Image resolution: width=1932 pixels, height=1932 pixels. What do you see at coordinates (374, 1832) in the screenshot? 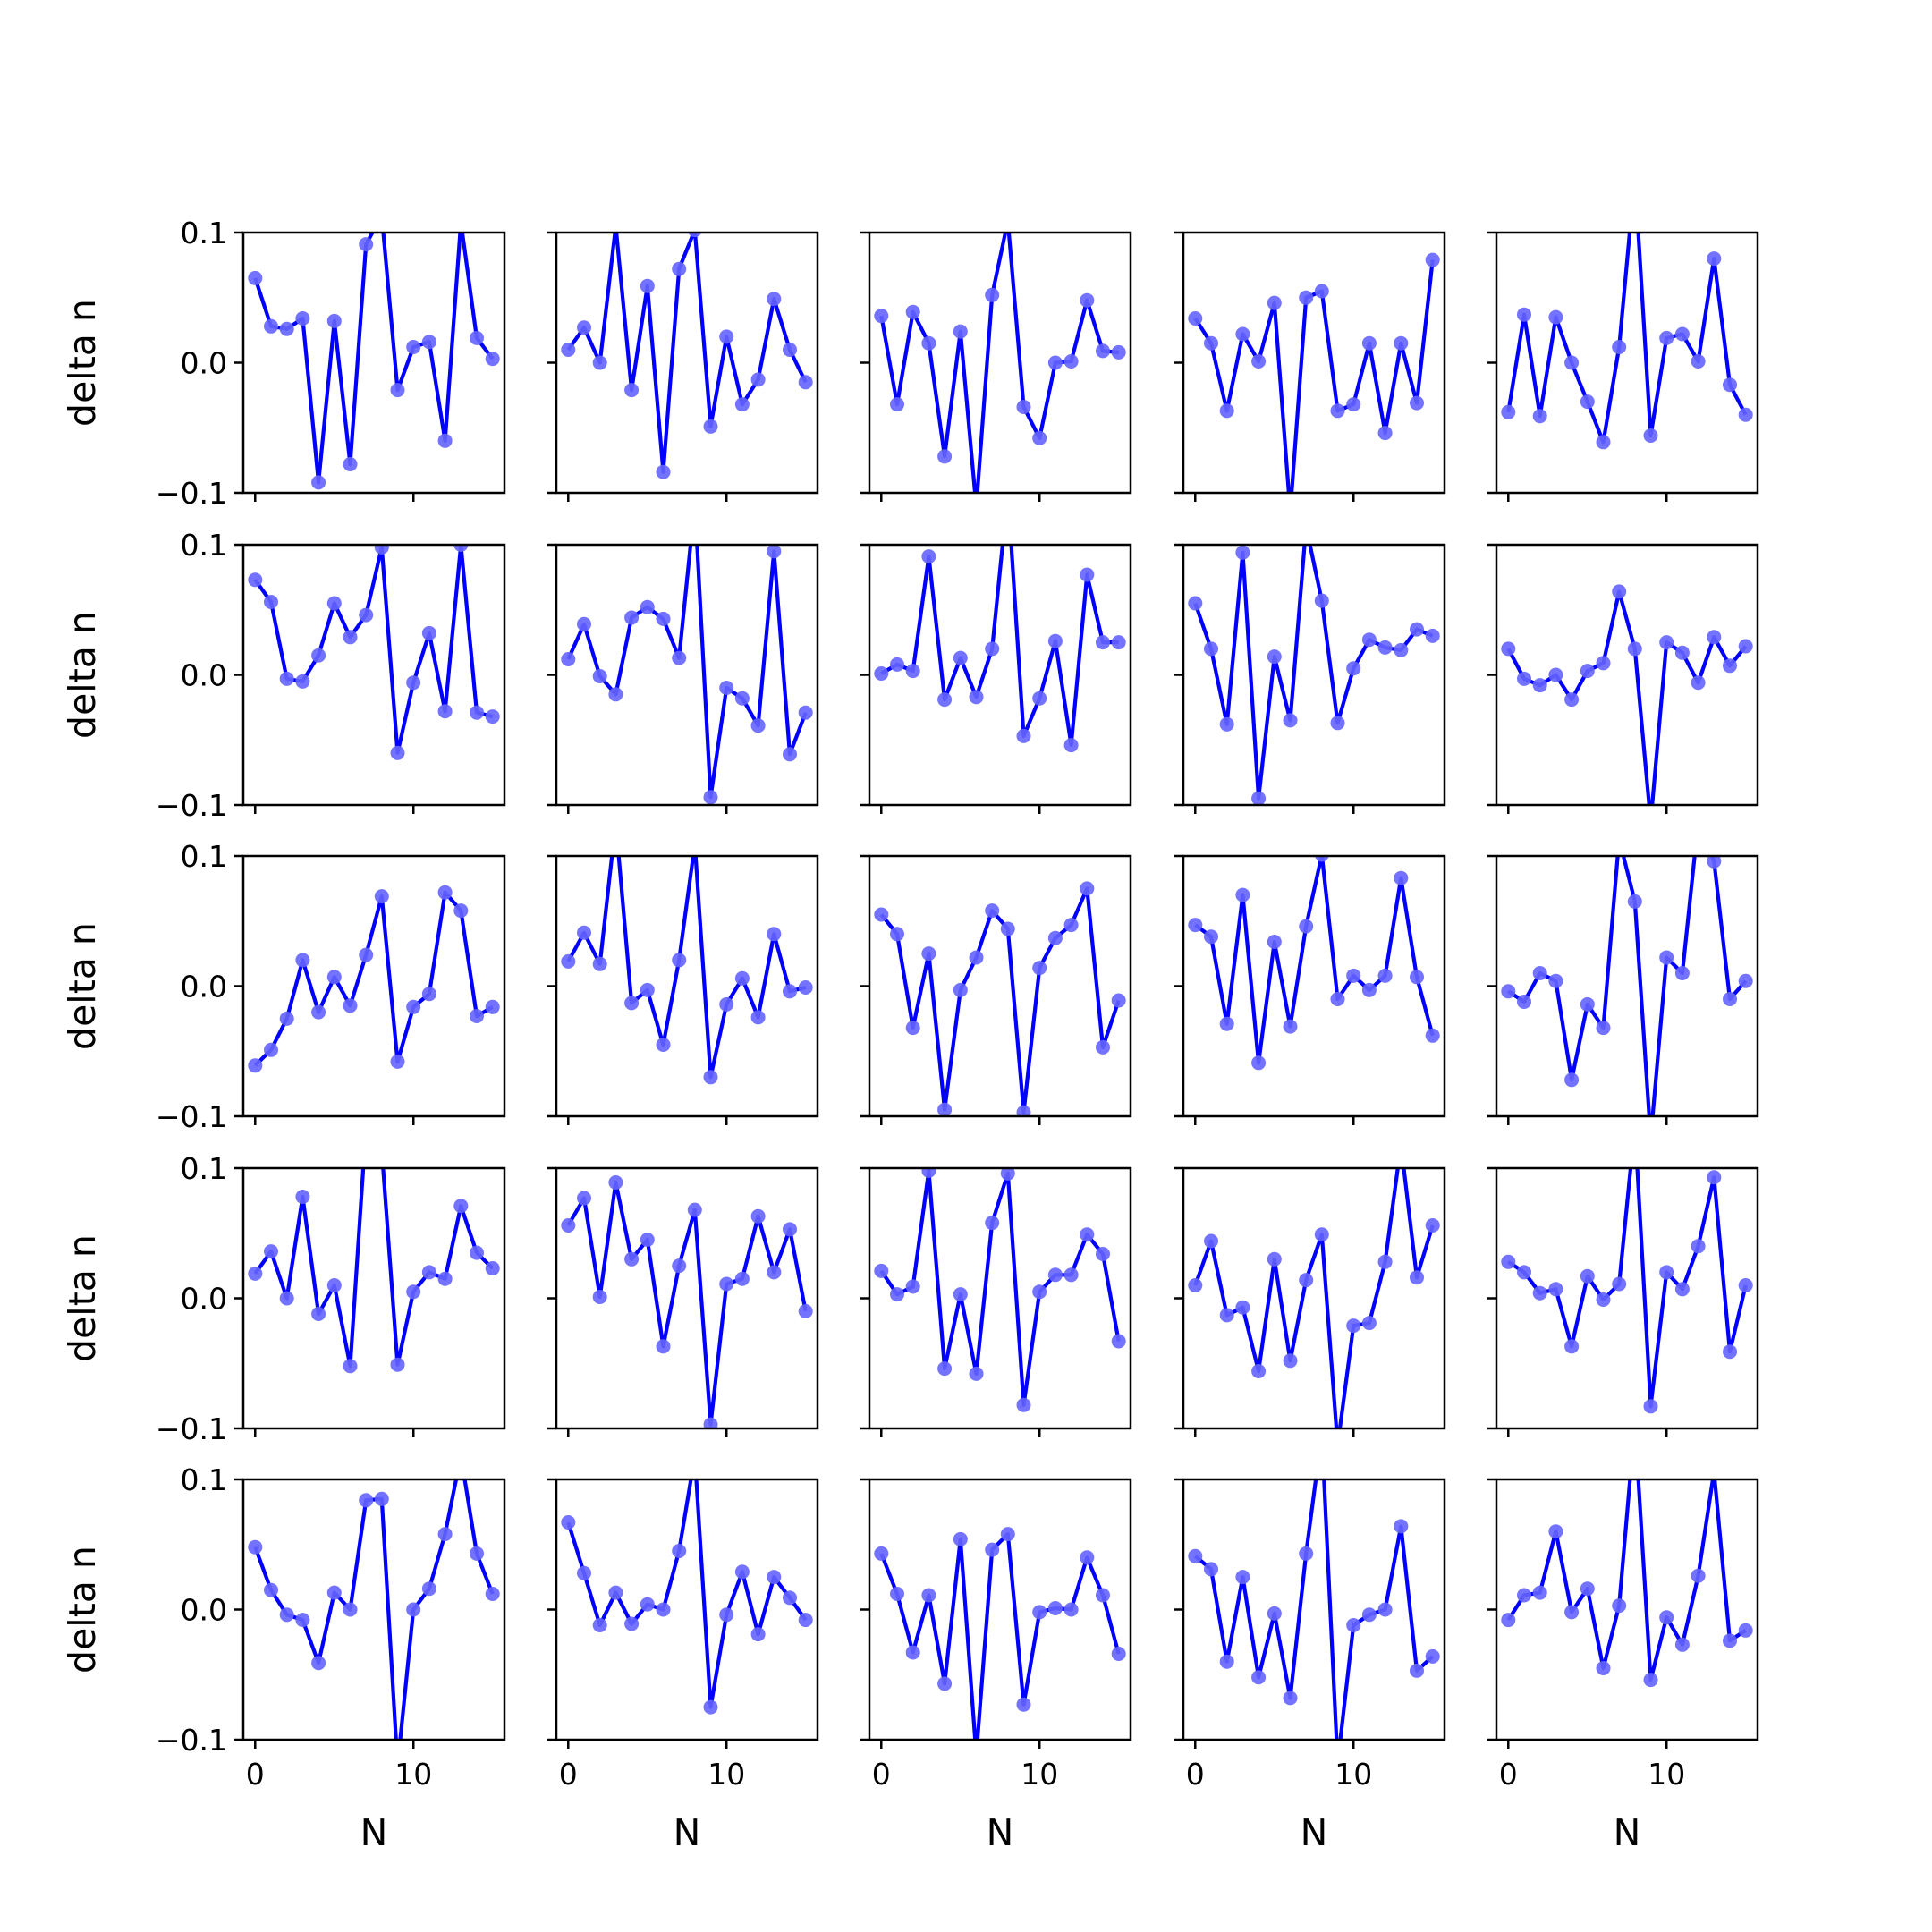
I see `x-axis-label: N` at bounding box center [374, 1832].